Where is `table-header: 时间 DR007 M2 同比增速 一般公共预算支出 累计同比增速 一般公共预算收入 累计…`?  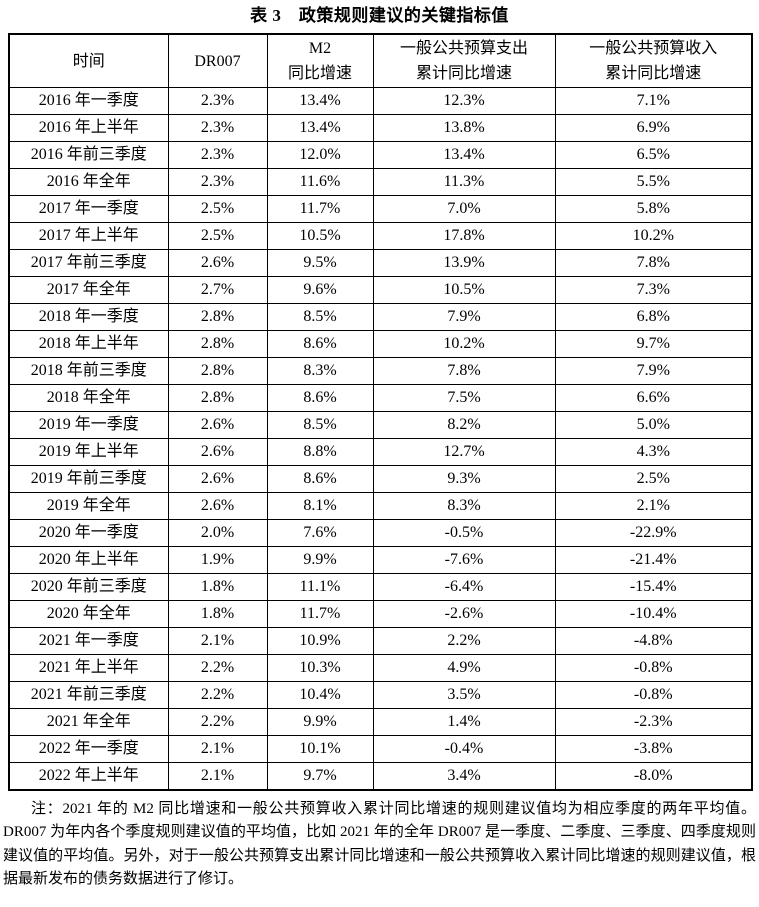
table-header: 时间 DR007 M2 同比增速 一般公共预算支出 累计同比增速 一般公共预算收入 累计… is located at coordinates (380, 60).